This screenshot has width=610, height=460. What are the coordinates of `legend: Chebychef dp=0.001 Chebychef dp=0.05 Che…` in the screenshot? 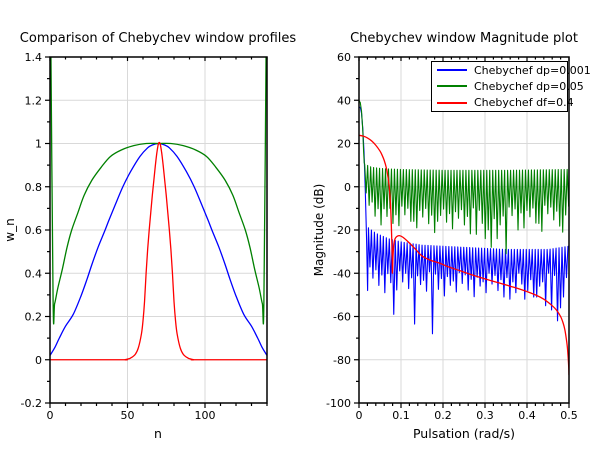 It's located at (511, 86).